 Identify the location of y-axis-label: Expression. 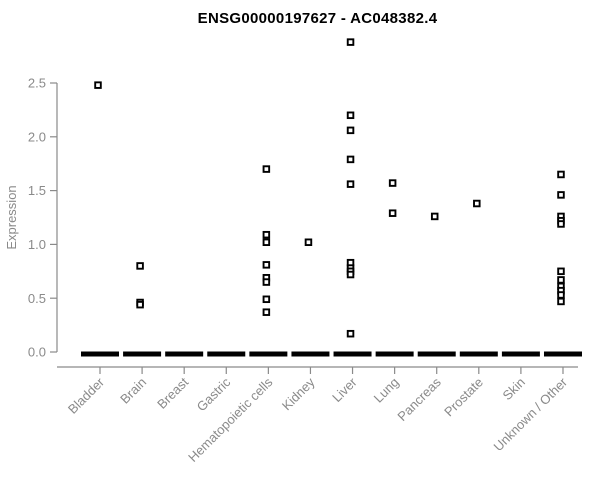
(11, 217).